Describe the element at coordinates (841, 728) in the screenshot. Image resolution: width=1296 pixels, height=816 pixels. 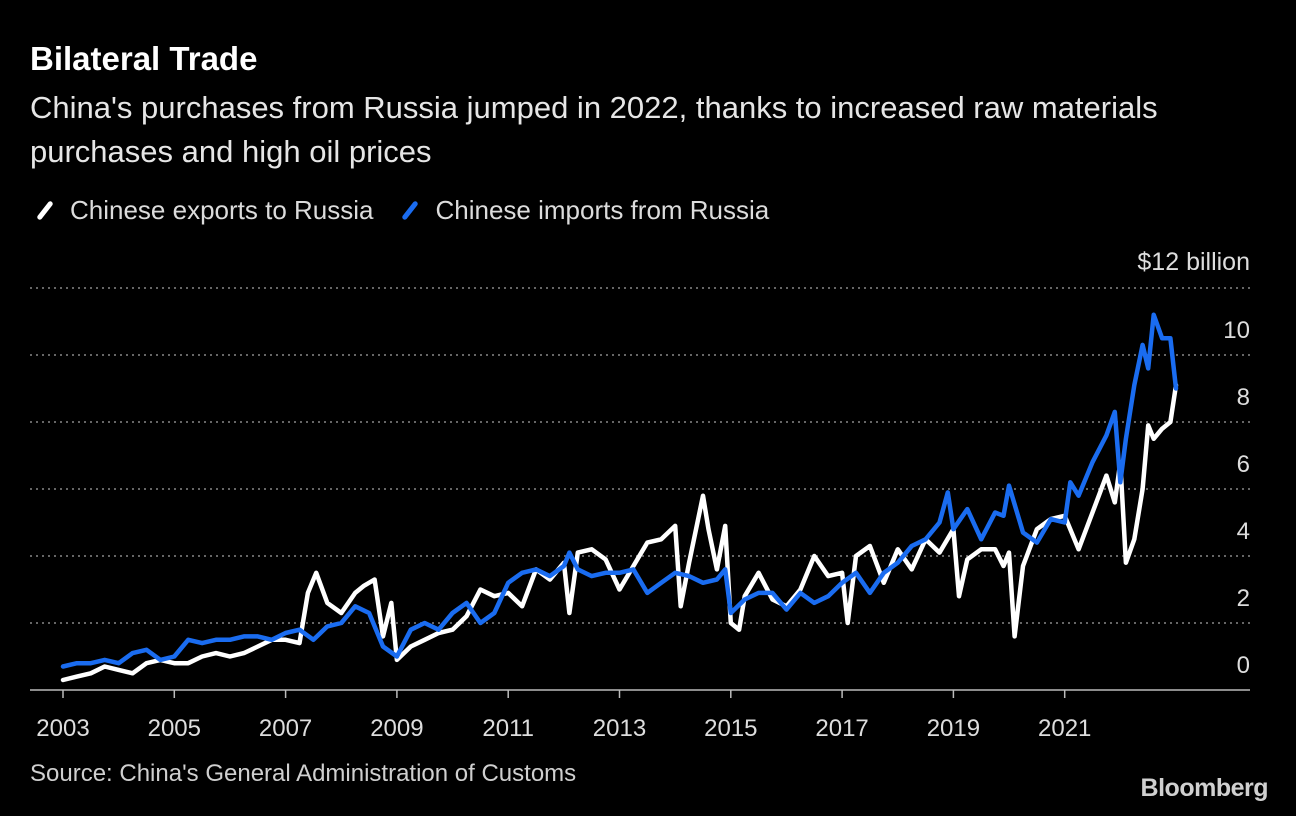
I see `x-tick-label: 2017` at that location.